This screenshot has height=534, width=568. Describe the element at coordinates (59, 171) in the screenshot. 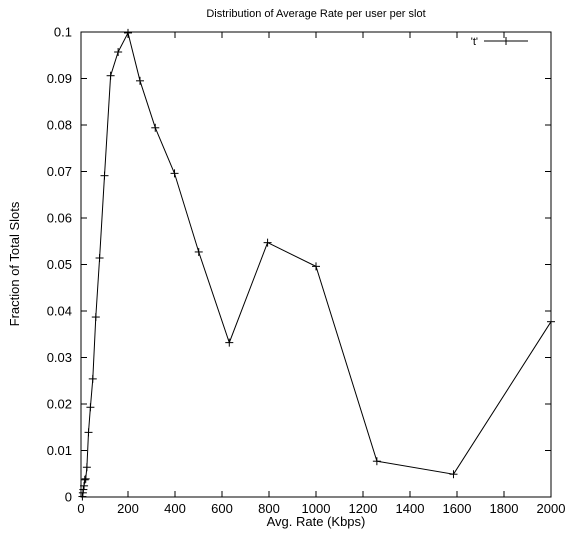

I see `y-tick-label: 0.07` at that location.